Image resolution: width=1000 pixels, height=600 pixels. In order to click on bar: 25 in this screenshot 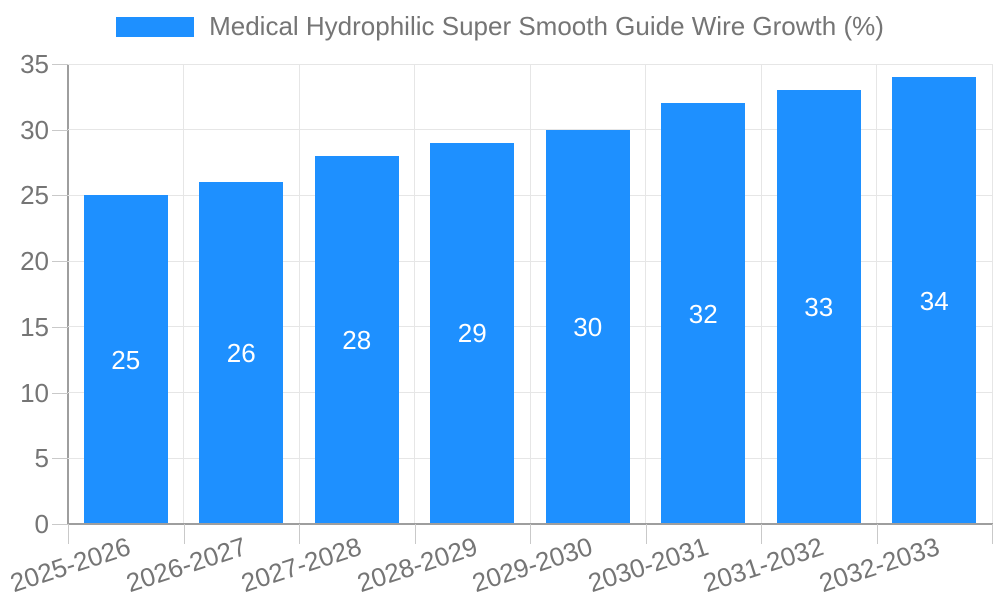, I will do `click(125, 359)`.